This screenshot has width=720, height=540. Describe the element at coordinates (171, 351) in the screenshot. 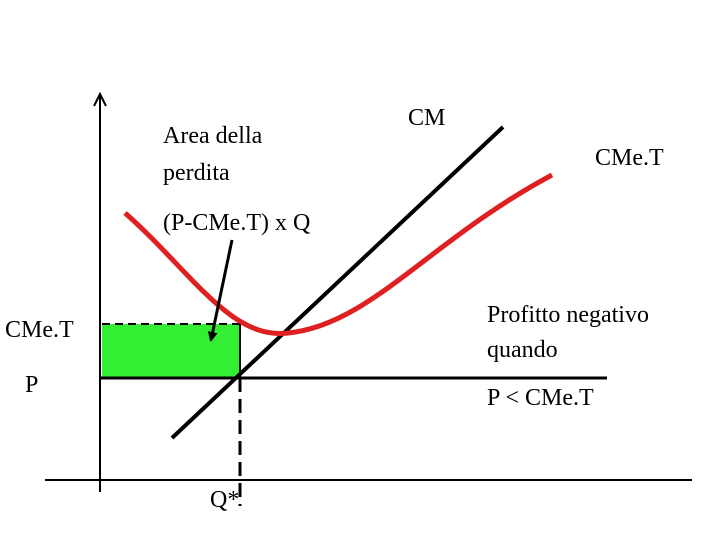

I see `loss-area` at that location.